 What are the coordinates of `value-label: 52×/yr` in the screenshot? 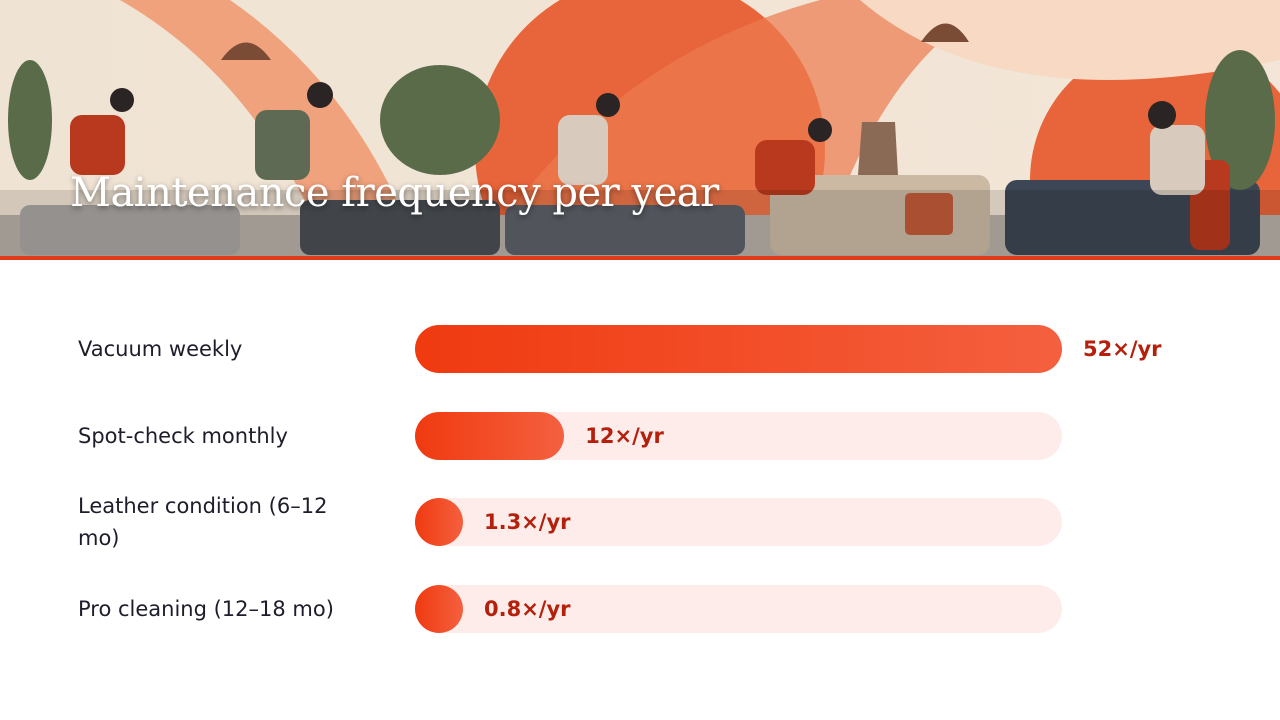 It's located at (1122, 349).